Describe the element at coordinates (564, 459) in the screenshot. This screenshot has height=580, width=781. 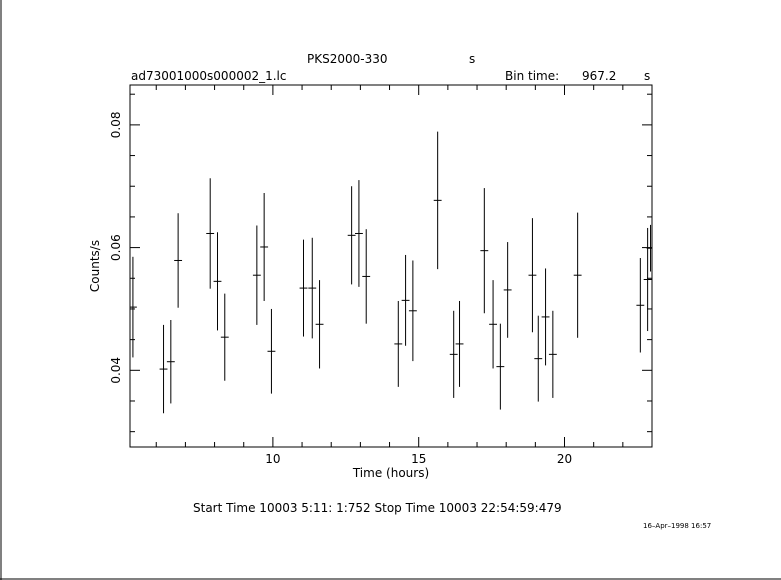
I see `x-tick-label: 20` at that location.